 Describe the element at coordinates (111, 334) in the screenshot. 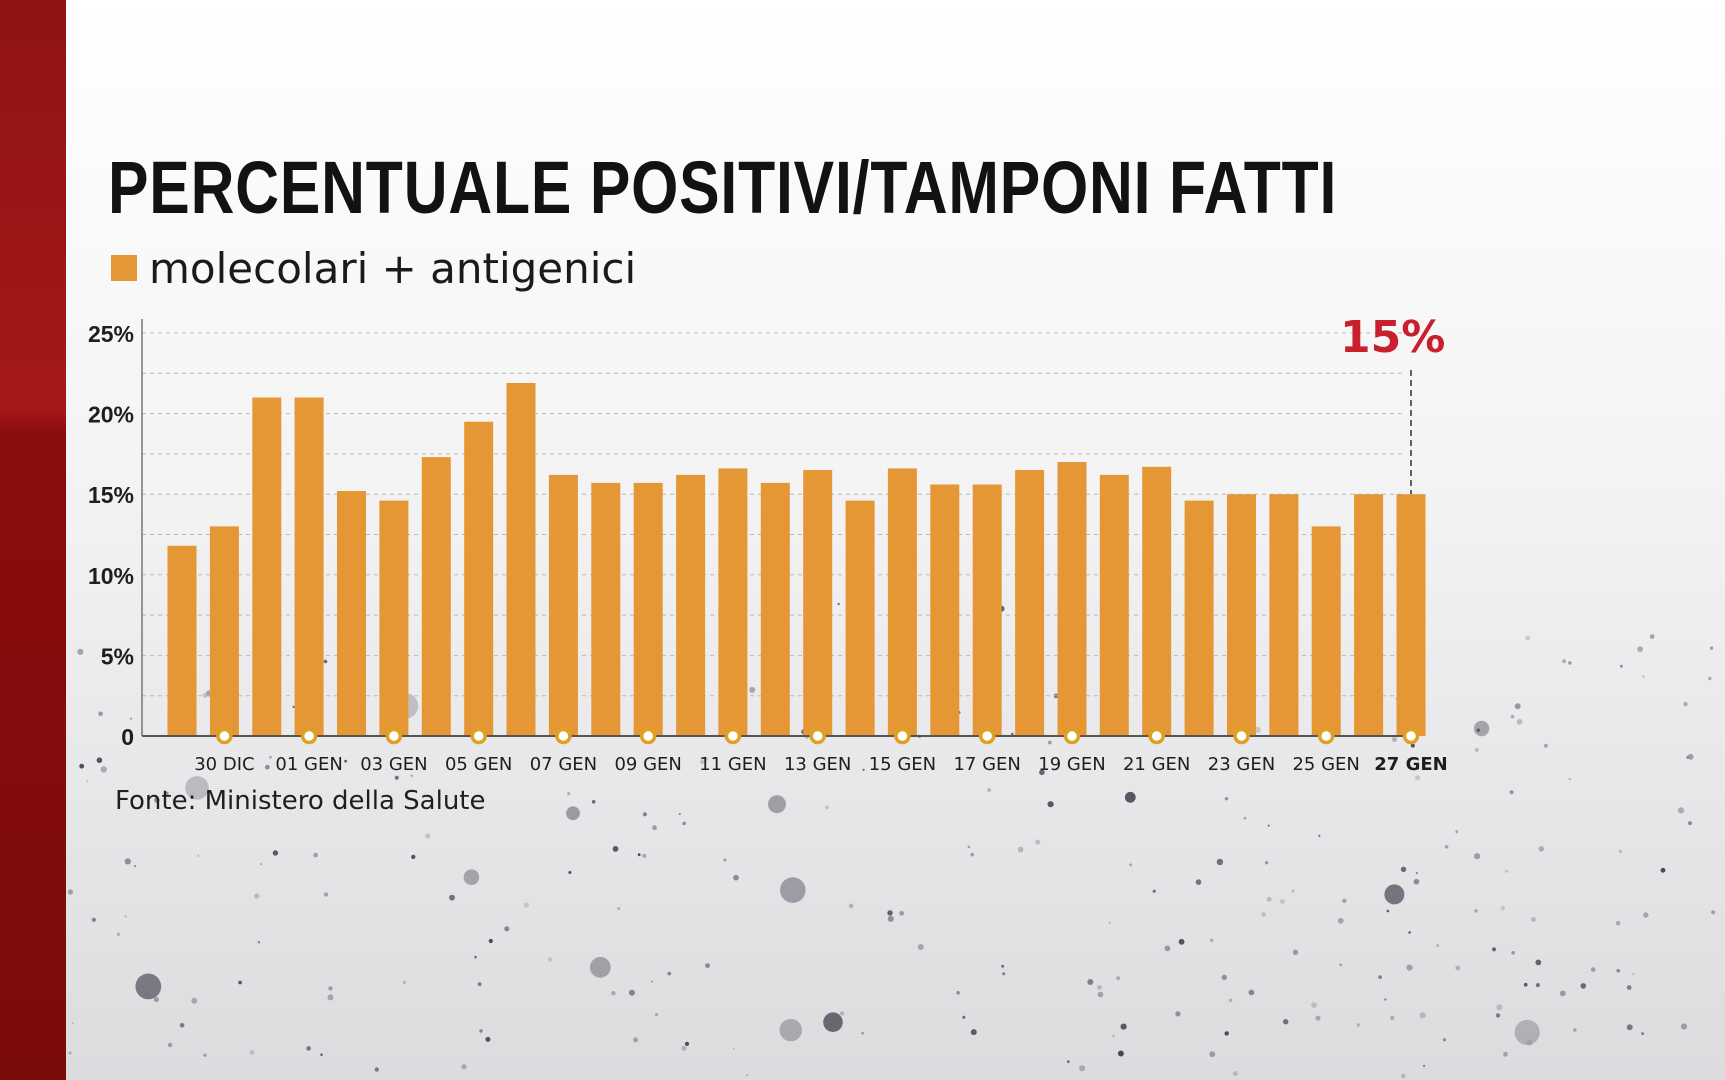

I see `y-tick-label: 25%` at that location.